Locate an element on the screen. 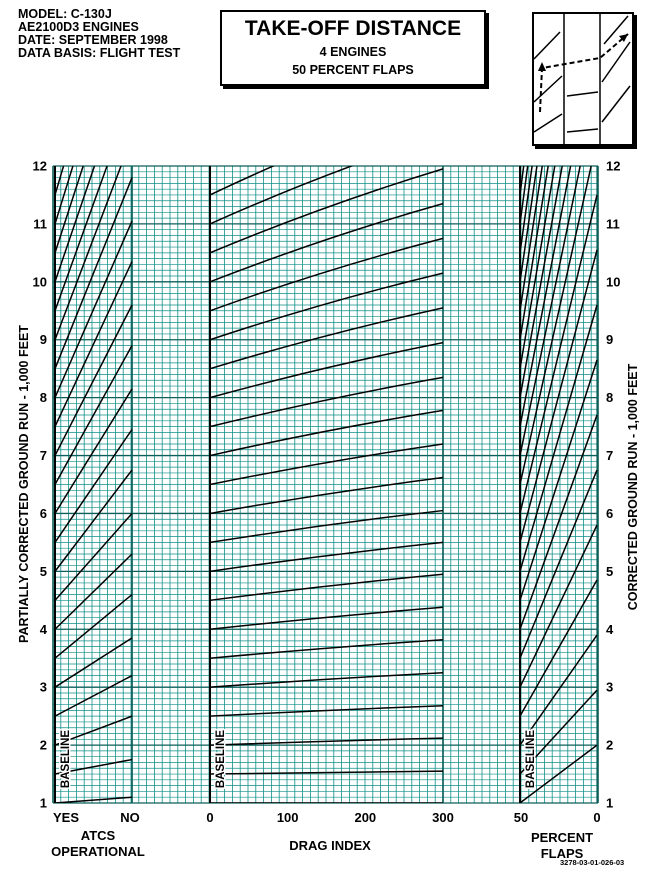 The height and width of the screenshot is (872, 658). guide-lines-atcs is located at coordinates (93, 484).